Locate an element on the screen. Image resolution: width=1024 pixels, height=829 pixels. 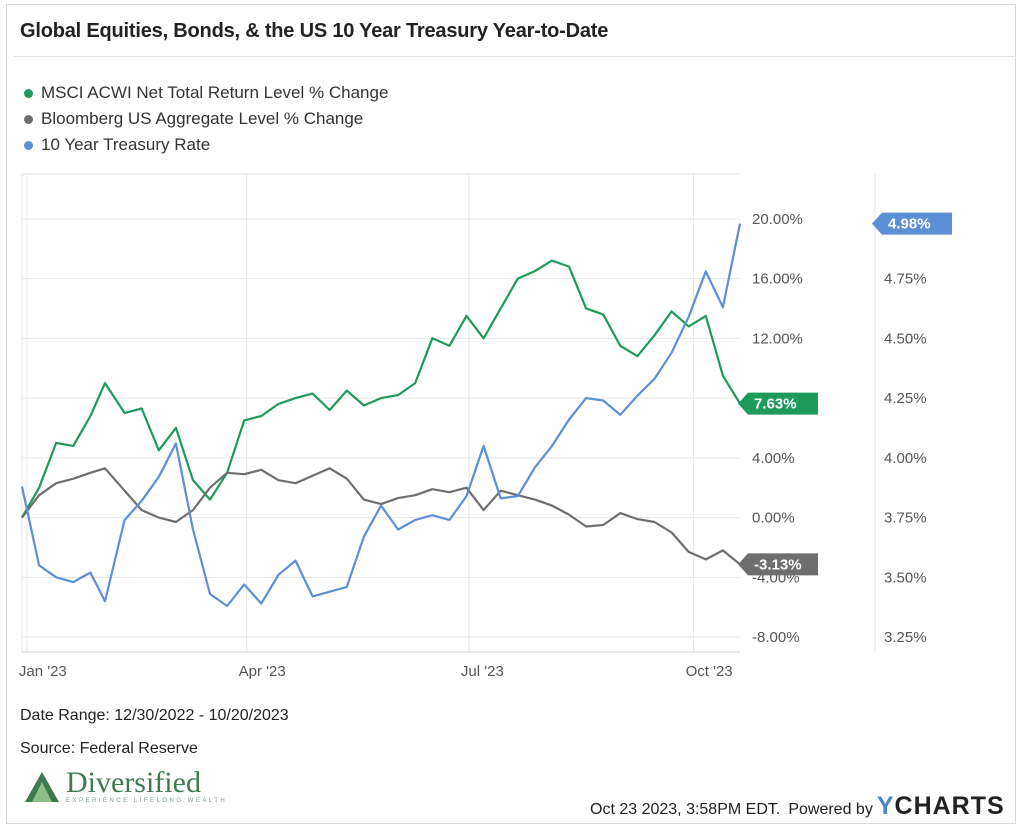
y-right-tick-label: 3.50% is located at coordinates (905, 577).